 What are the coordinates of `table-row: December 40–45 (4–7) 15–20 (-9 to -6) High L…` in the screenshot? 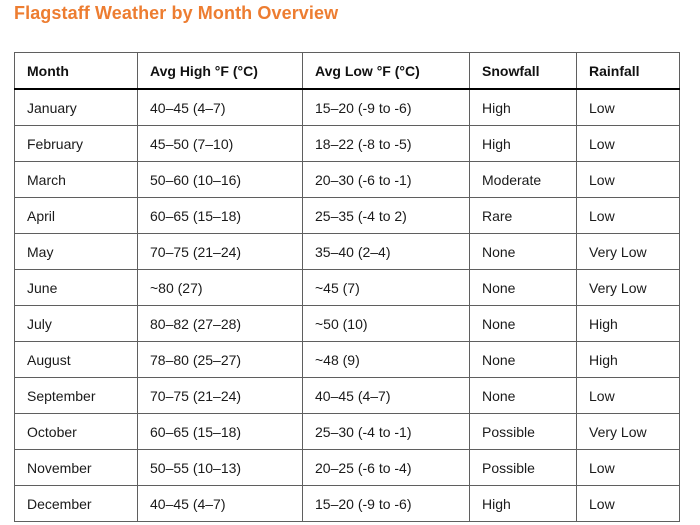 It's located at (347, 503).